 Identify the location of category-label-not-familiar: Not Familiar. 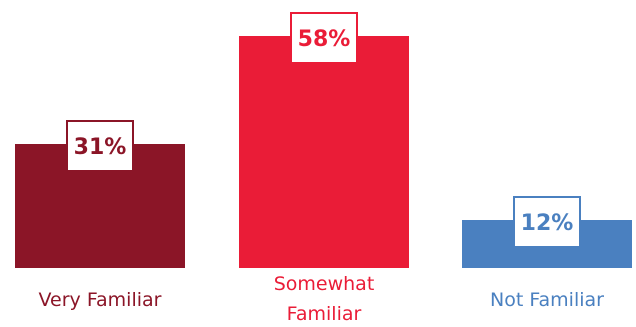
(547, 300).